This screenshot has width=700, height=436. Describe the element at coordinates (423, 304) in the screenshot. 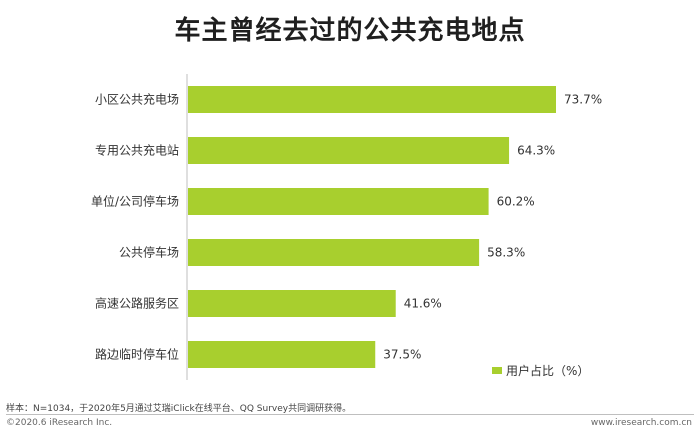

I see `value-label: 41.6%` at that location.